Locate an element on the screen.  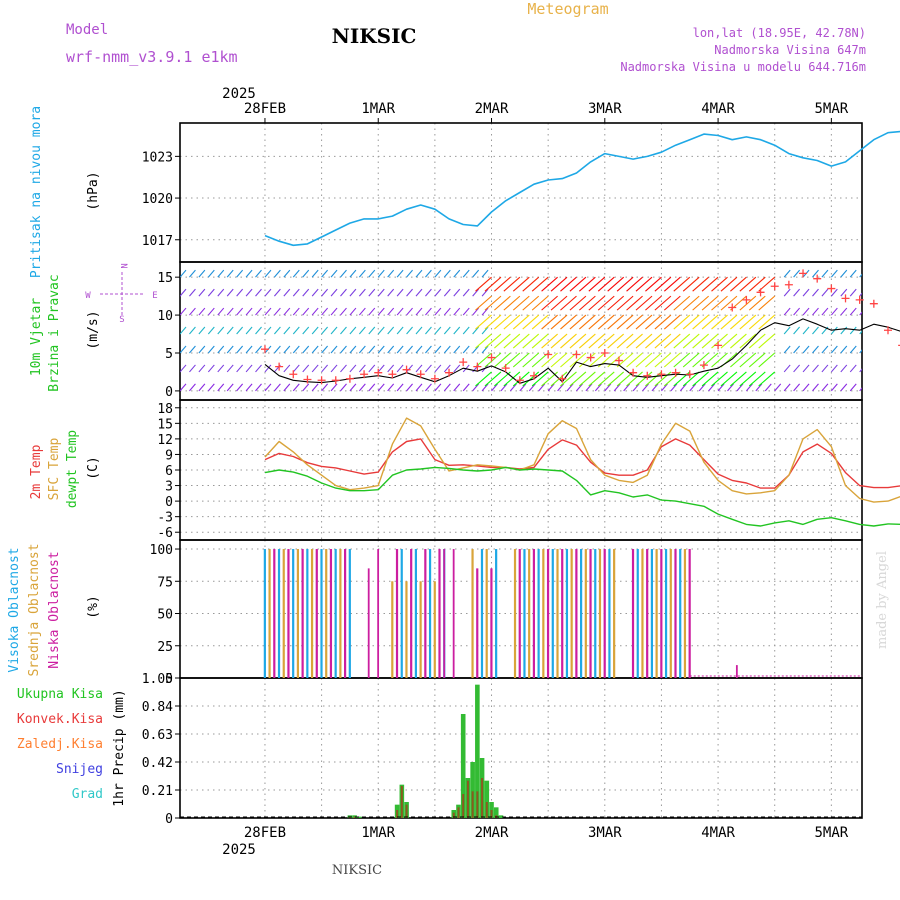
precip-conv-bar is located at coordinates (477, 804).